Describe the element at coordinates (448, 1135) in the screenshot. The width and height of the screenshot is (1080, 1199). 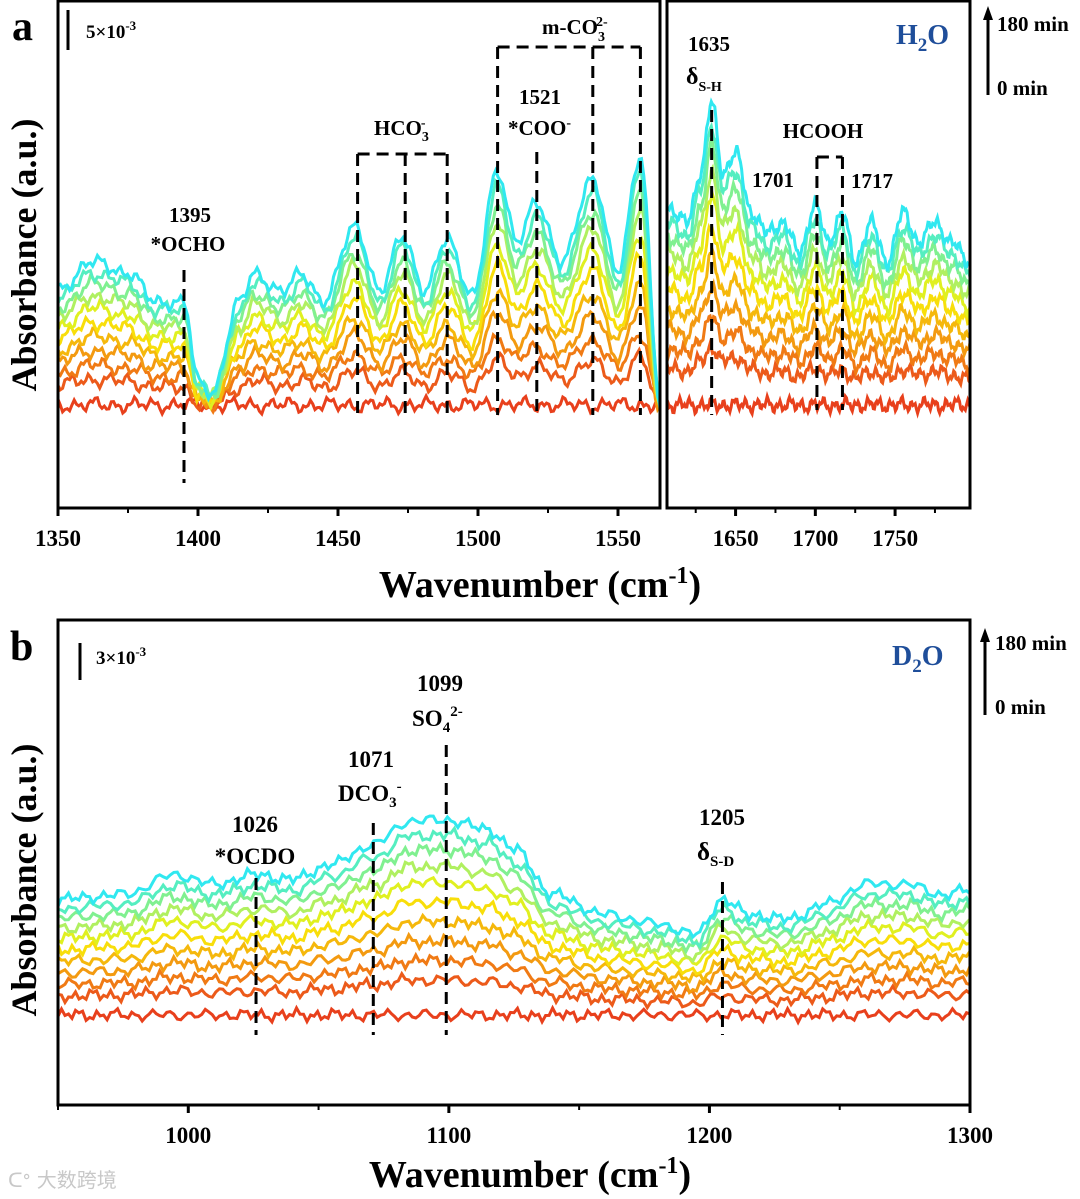
I see `x-tick-label: 1100` at that location.